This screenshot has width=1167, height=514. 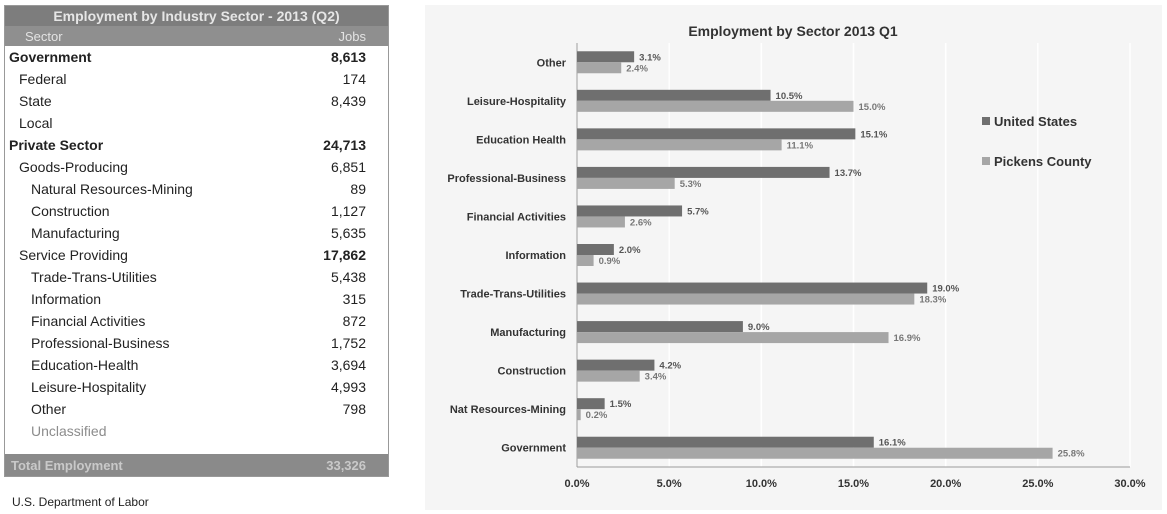 I want to click on row-label: Information, so click(x=66, y=299).